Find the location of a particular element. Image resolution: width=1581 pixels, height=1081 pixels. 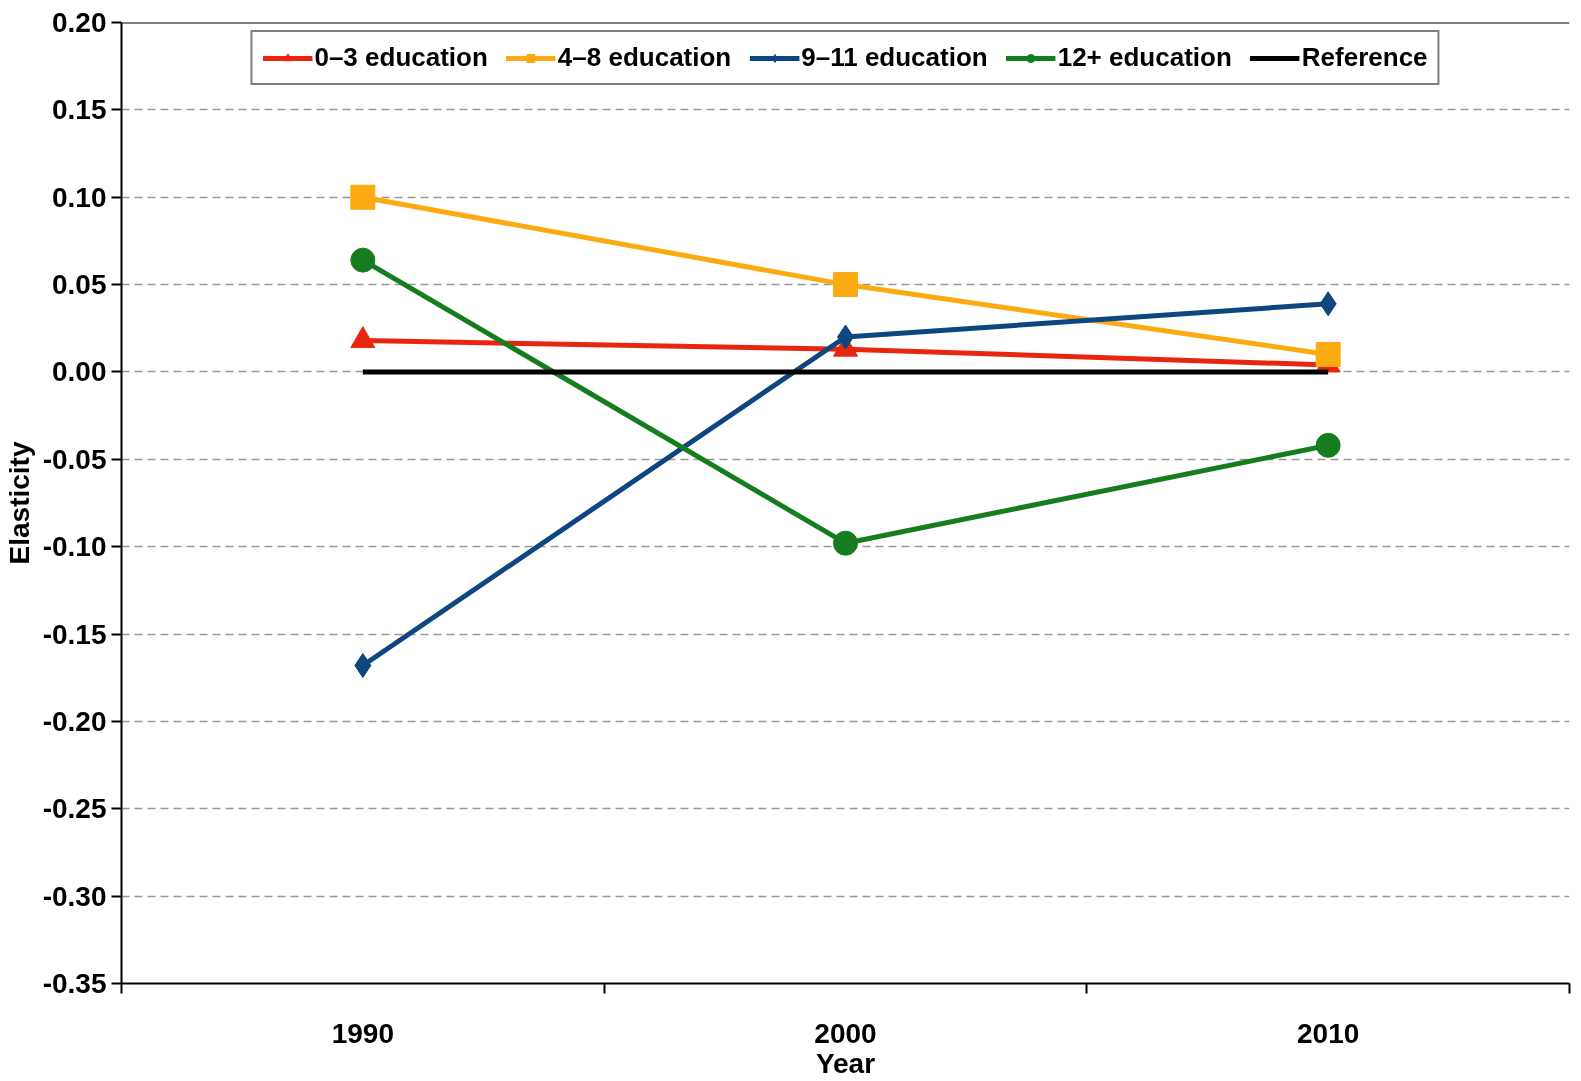

y-tick-label: -0.10 is located at coordinates (74, 547).